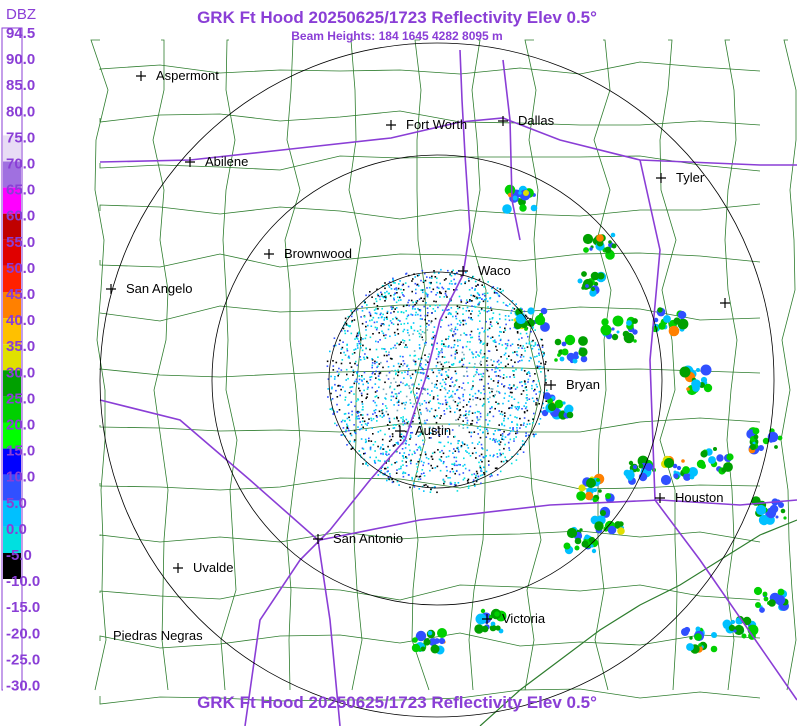 This screenshot has width=797, height=726. What do you see at coordinates (12, 148) in the screenshot?
I see `legend-swatch` at bounding box center [12, 148].